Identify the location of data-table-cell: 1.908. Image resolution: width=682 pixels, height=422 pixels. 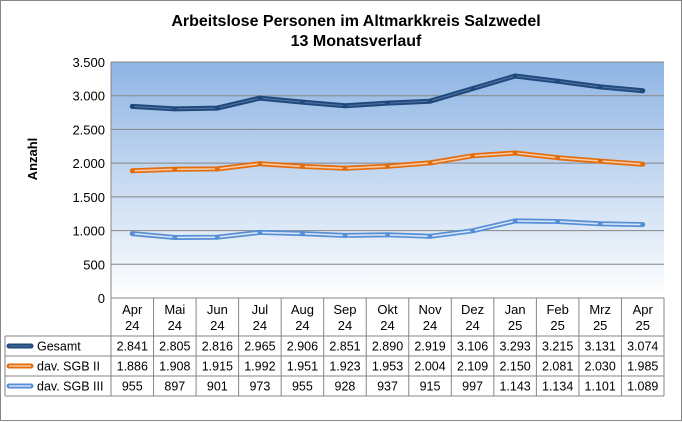
(174, 367).